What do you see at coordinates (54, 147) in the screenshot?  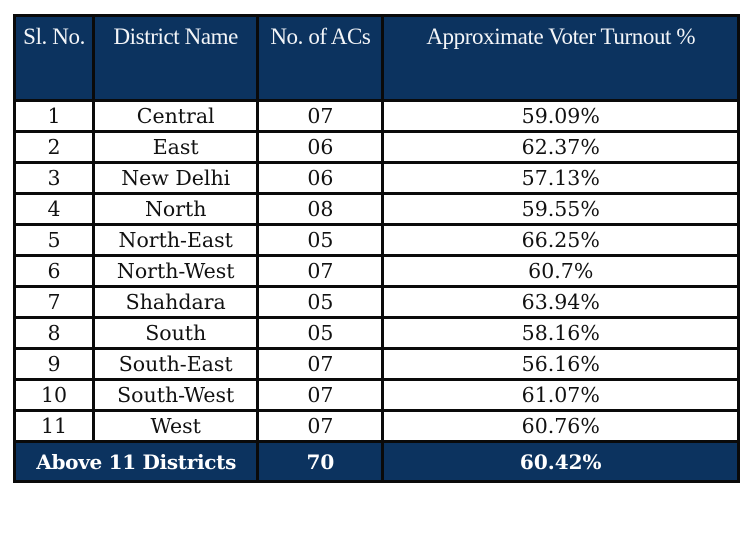 I see `cell-sl-no: 2` at bounding box center [54, 147].